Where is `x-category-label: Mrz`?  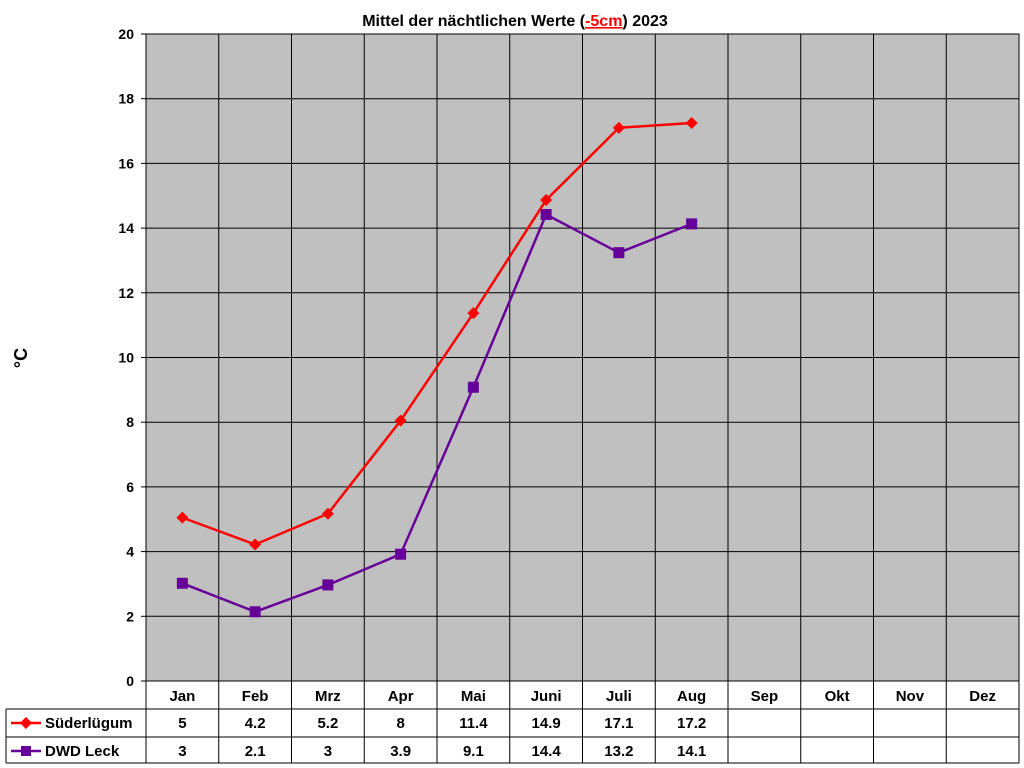 x-category-label: Mrz is located at coordinates (328, 696).